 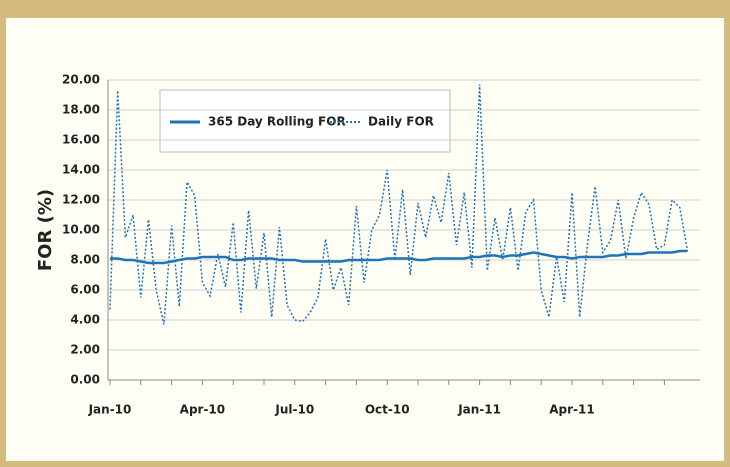 I want to click on y-tick-label: 0.00, so click(x=85, y=380).